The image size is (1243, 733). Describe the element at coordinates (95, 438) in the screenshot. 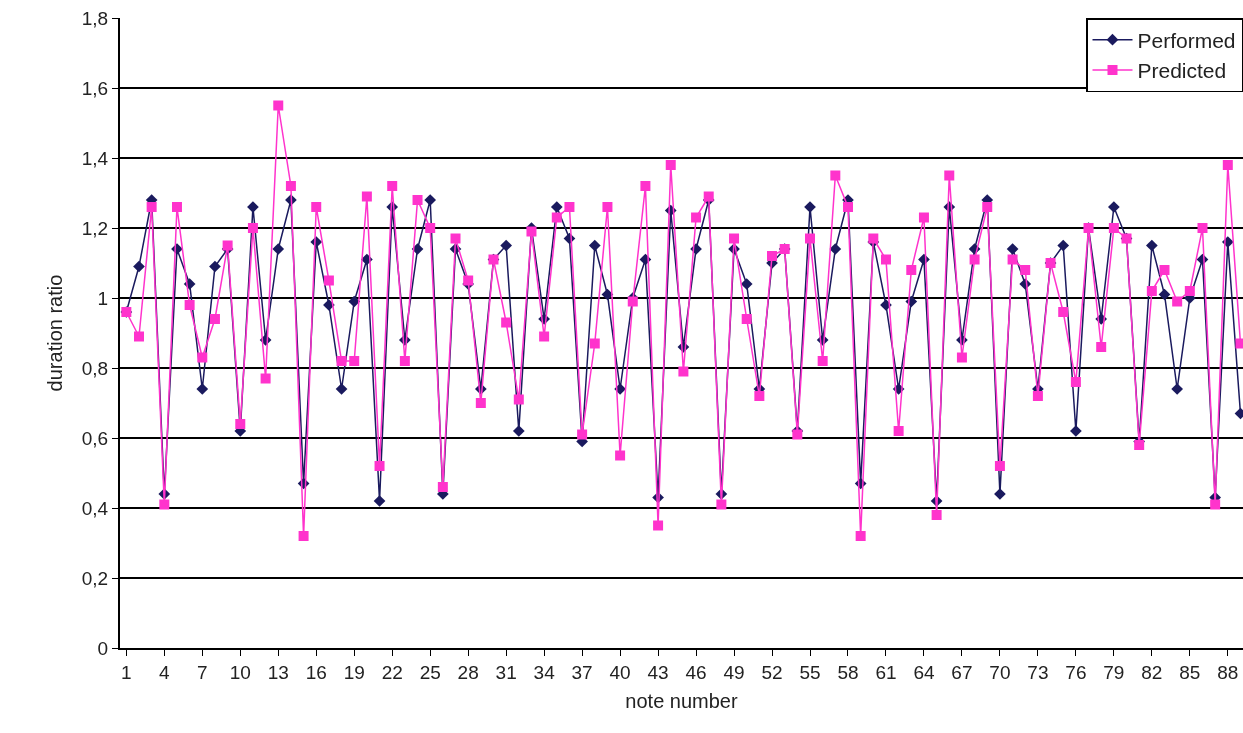

I see `y-tick-label: 0,6` at that location.